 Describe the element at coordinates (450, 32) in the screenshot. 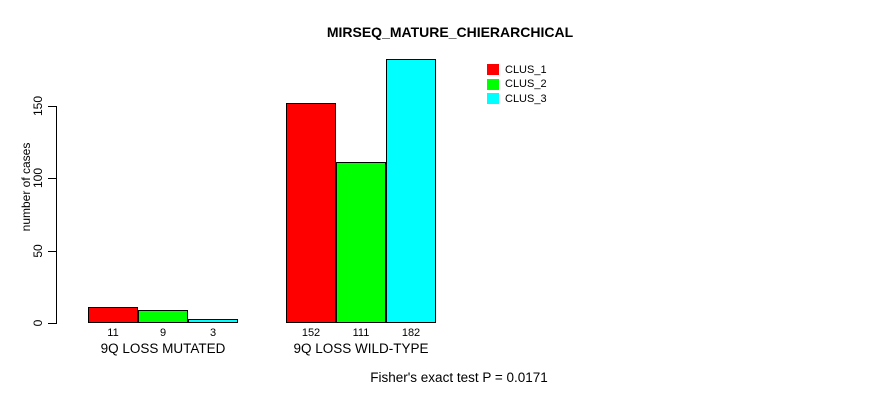

I see `chart-title: MIRSEQ_MATURE_CHIERARCHICAL` at that location.